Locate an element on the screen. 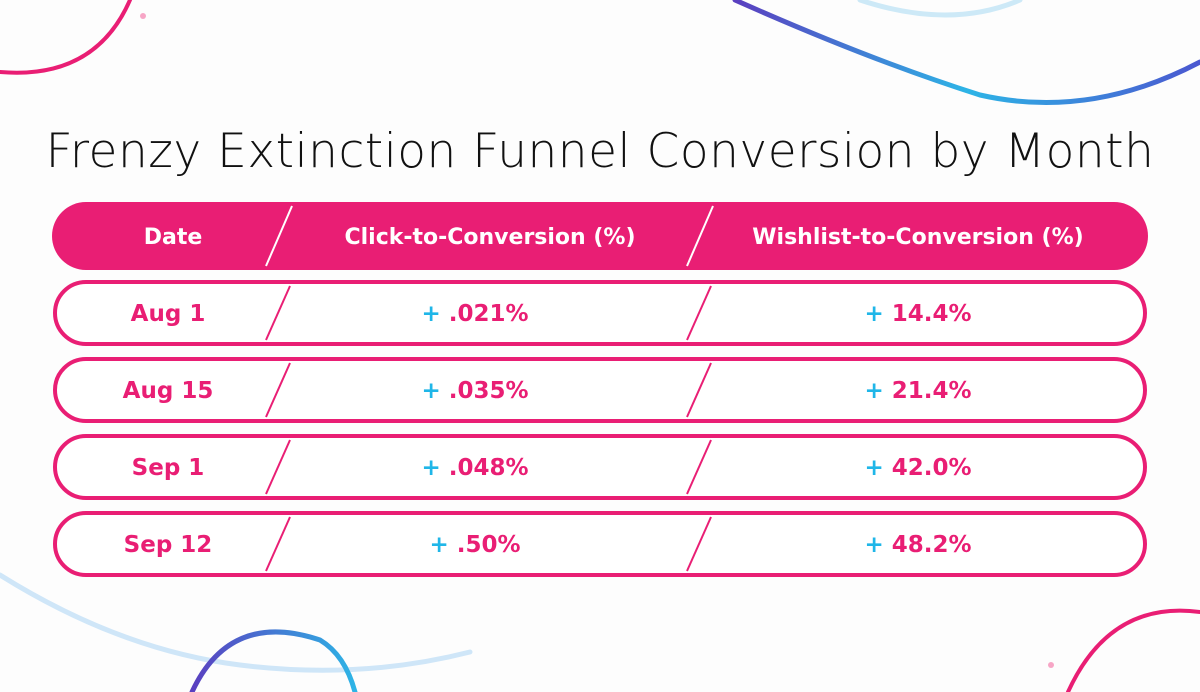 The height and width of the screenshot is (692, 1200). bottom-left-light-swoosh is located at coordinates (236, 622).